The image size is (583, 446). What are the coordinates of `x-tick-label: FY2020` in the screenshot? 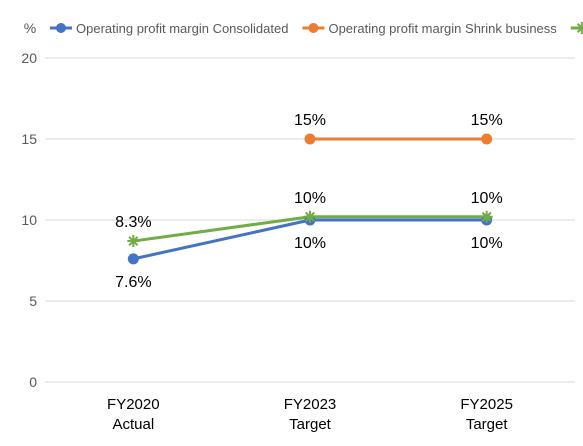 It's located at (133, 404).